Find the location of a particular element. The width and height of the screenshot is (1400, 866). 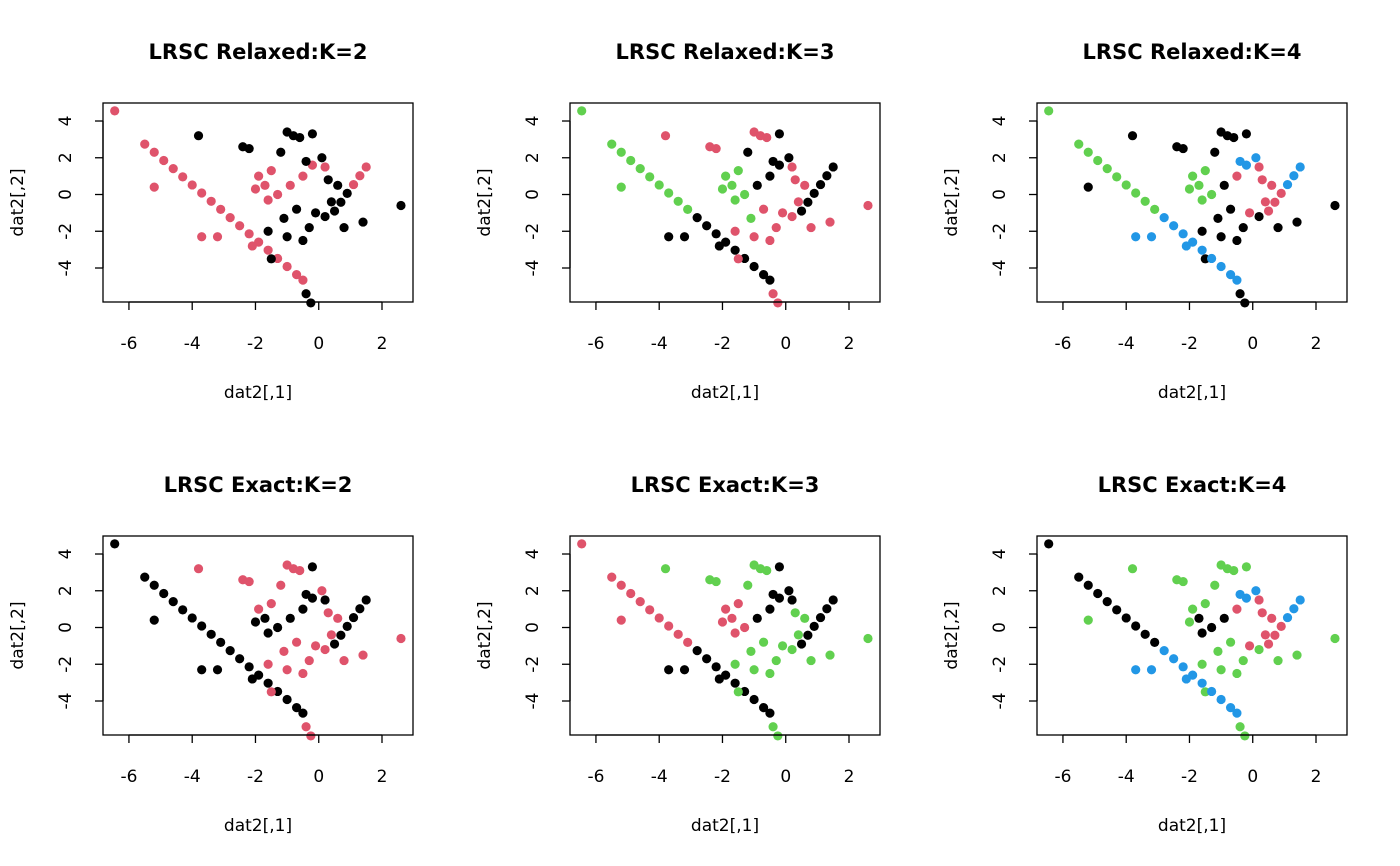

y-tick-label: -2 is located at coordinates (66, 664).